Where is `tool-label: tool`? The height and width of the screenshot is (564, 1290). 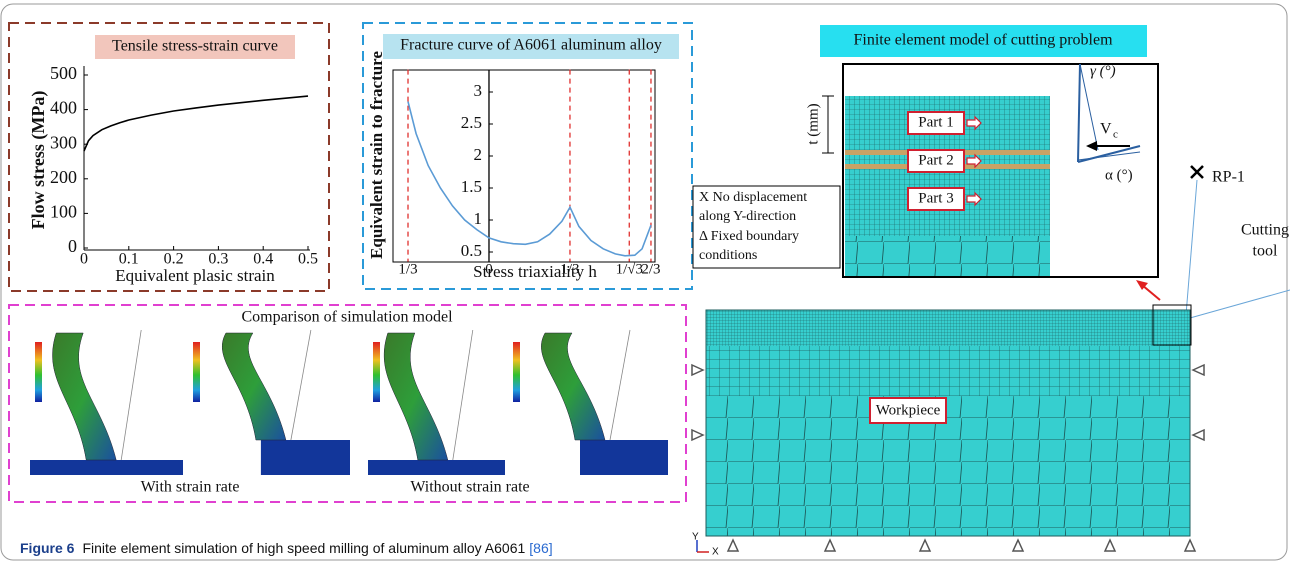
tool-label: tool is located at coordinates (1265, 251).